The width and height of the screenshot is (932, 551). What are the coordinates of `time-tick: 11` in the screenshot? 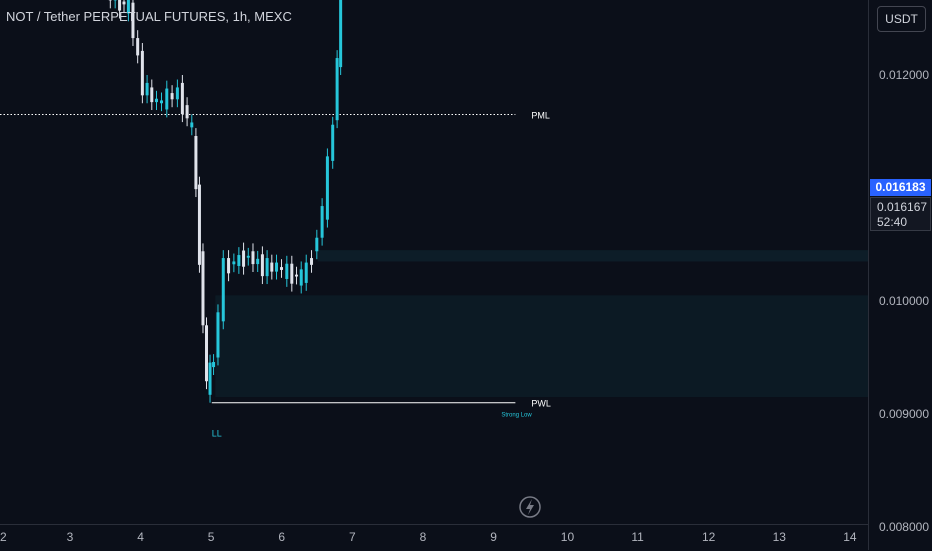 It's located at (637, 537).